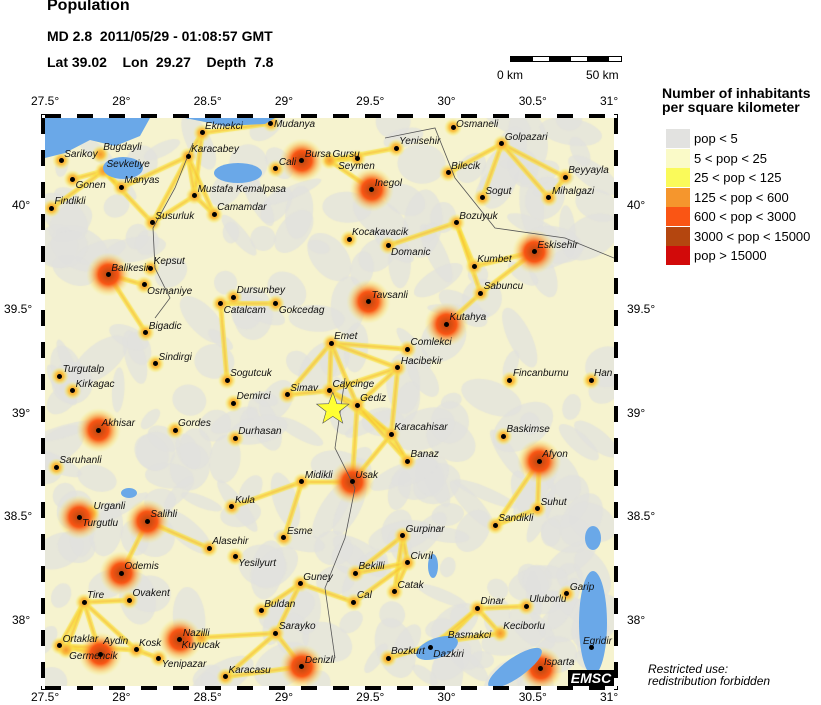  Describe the element at coordinates (540, 374) in the screenshot. I see `city-label: Fincanburnu` at that location.